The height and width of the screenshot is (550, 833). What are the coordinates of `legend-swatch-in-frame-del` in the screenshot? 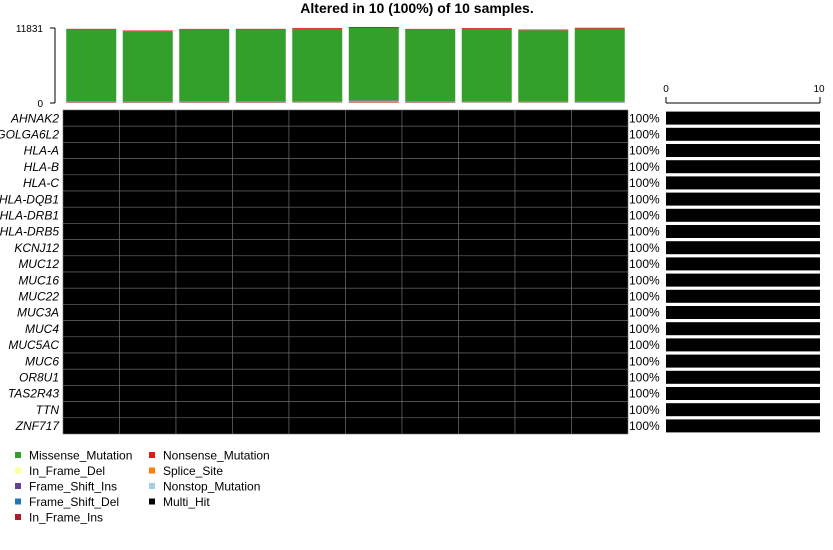 It's located at (18, 470).